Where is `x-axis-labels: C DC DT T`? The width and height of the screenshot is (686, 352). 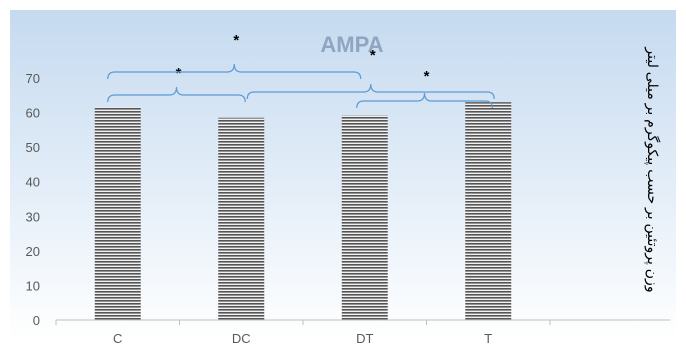
x-axis-labels: C DC DT T is located at coordinates (302, 338).